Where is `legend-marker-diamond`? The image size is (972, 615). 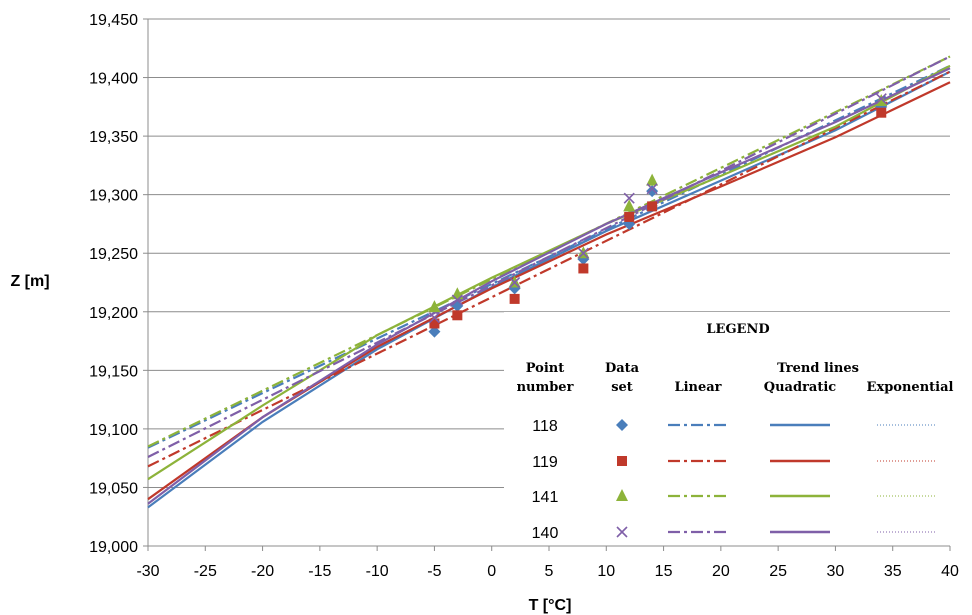
legend-marker-diamond is located at coordinates (622, 425).